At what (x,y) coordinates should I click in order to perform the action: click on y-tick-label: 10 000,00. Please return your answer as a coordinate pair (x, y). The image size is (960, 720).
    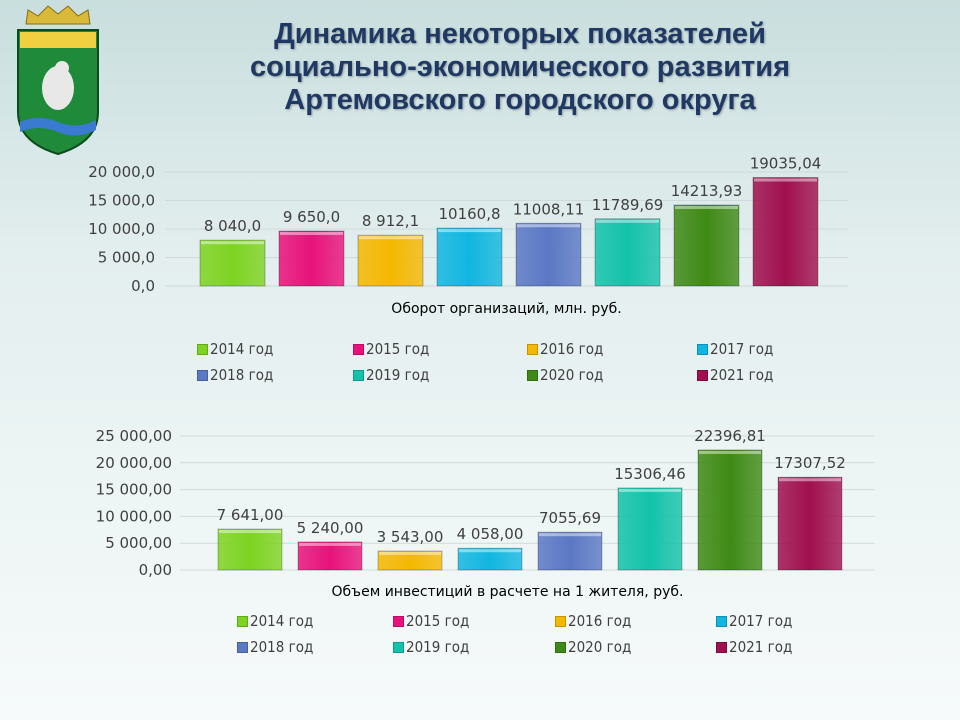
    Looking at the image, I should click on (134, 516).